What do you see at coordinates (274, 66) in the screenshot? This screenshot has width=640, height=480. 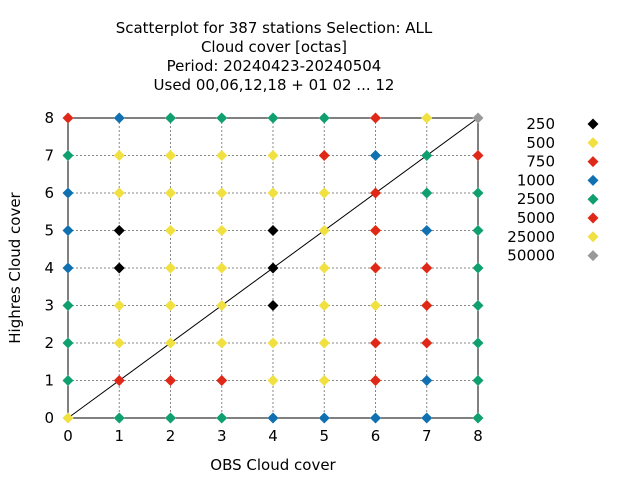 I see `title-line-3: Period: 20240423-20240504` at bounding box center [274, 66].